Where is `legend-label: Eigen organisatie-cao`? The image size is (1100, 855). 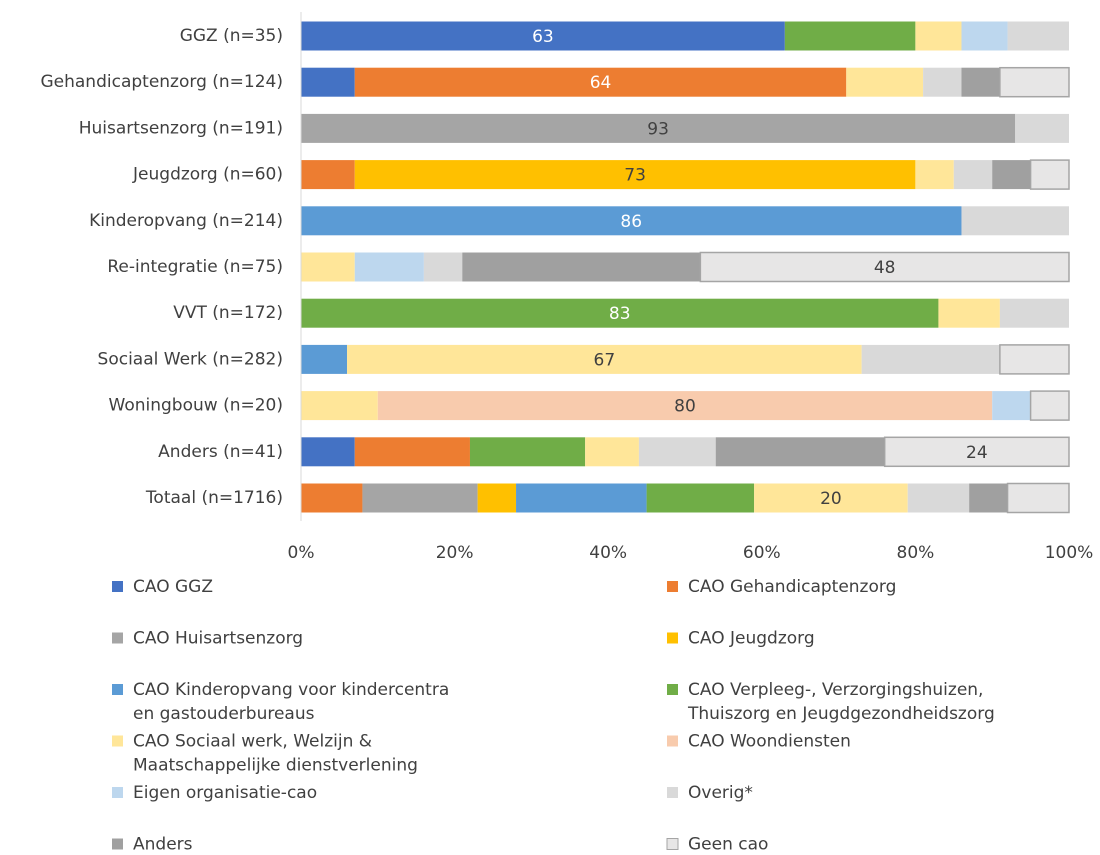
legend-label: Eigen organisatie-cao is located at coordinates (225, 793).